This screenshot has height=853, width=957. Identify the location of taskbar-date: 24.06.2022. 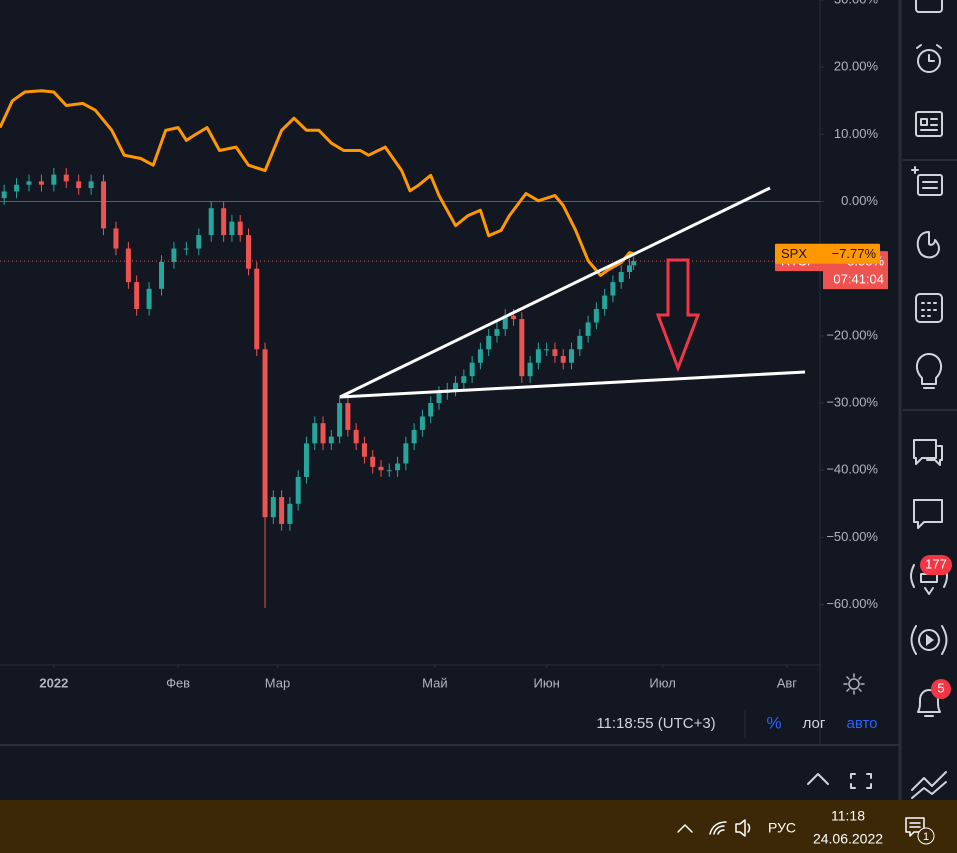
(848, 839).